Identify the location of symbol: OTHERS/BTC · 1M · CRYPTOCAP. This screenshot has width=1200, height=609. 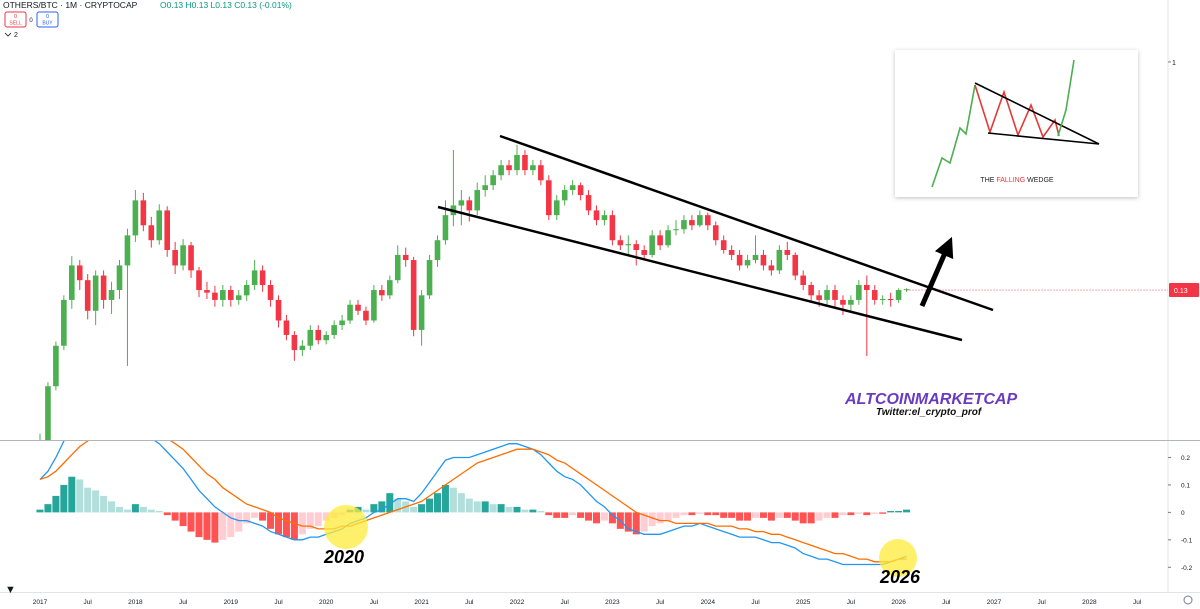
(70, 5).